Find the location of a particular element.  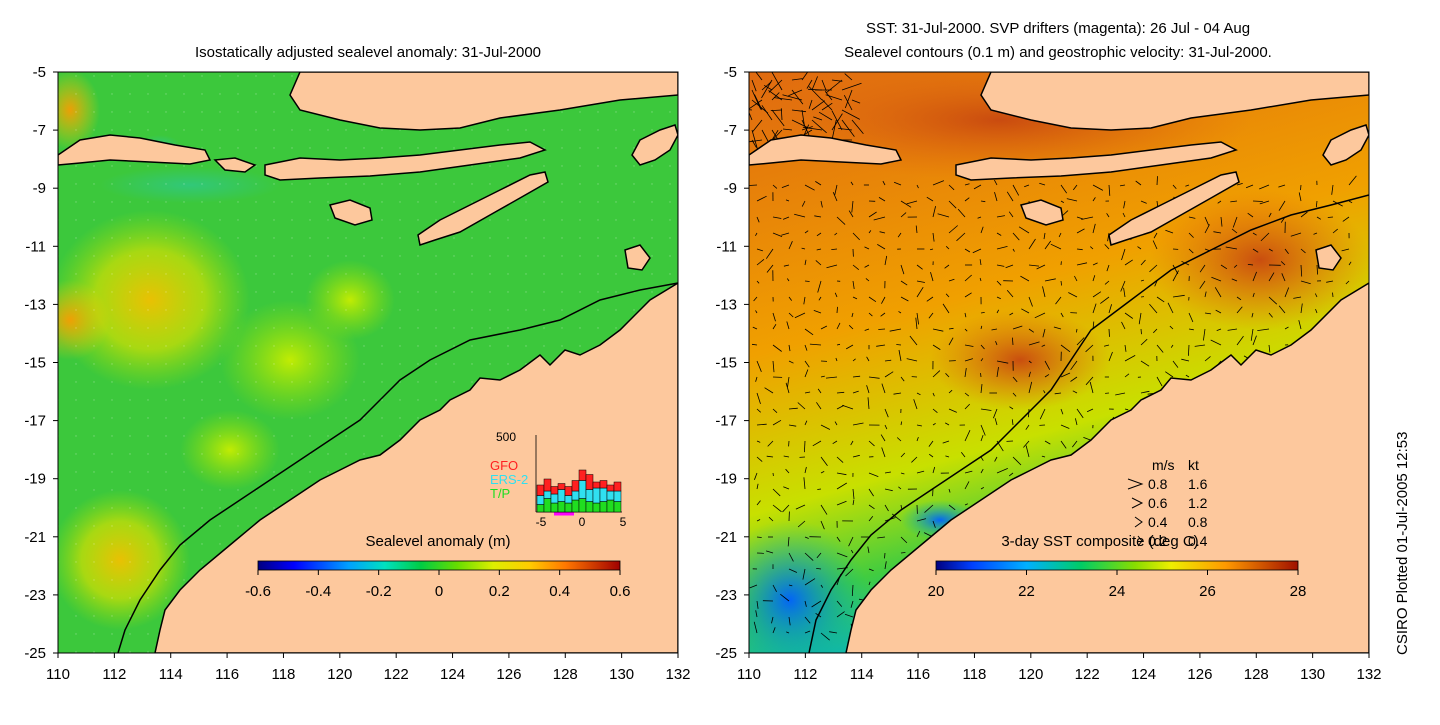

inset-xtick-label: 5 is located at coordinates (623, 522).